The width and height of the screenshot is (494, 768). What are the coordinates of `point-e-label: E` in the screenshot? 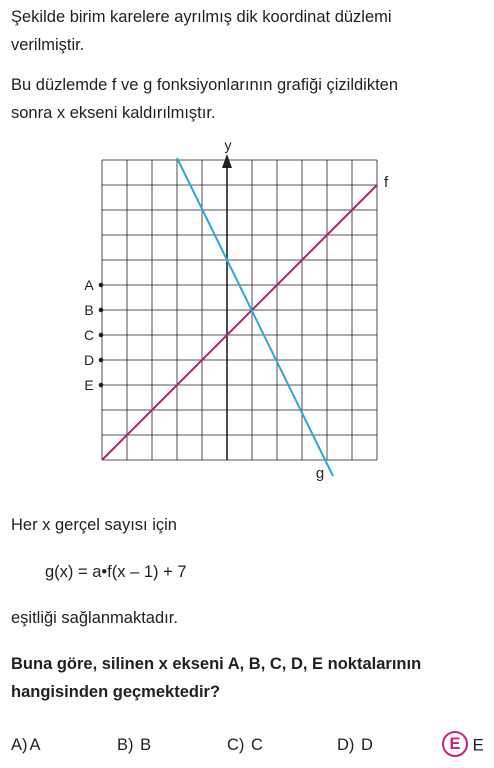 It's located at (88, 385).